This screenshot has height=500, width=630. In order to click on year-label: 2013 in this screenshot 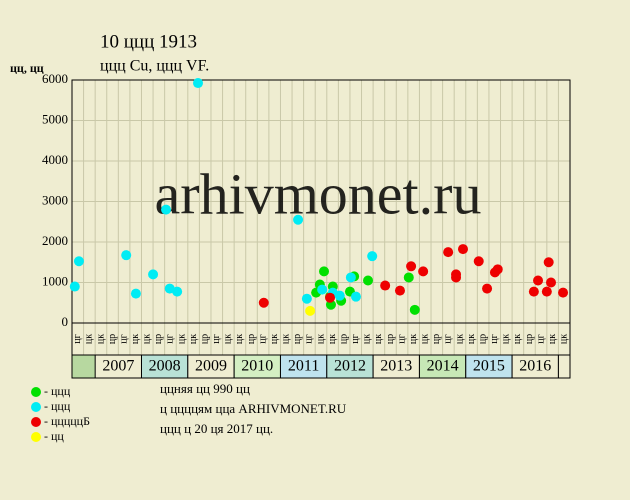, I will do `click(396, 366)`.